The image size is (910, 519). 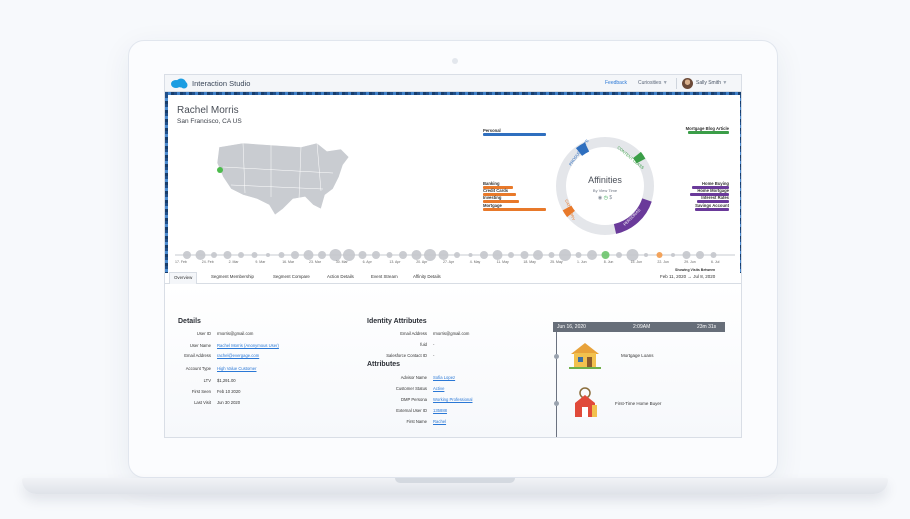 What do you see at coordinates (715, 262) in the screenshot?
I see `timeline-date: 6. Jul` at bounding box center [715, 262].